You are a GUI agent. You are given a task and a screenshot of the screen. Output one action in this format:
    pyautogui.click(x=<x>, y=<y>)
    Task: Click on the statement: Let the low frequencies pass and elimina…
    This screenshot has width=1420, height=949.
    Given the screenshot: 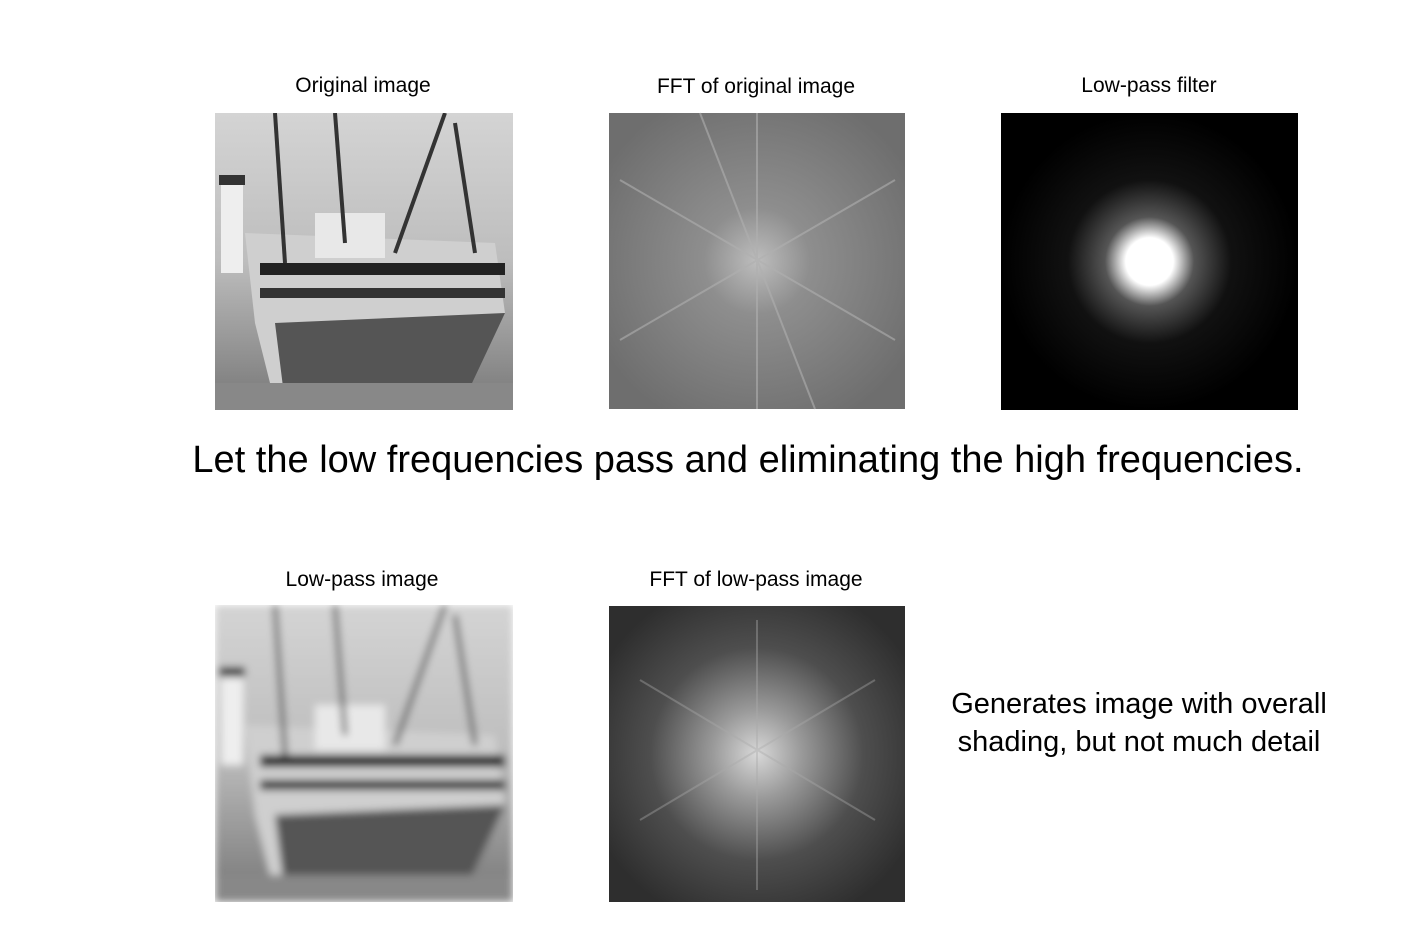 What is the action you would take?
    pyautogui.click(x=747, y=460)
    